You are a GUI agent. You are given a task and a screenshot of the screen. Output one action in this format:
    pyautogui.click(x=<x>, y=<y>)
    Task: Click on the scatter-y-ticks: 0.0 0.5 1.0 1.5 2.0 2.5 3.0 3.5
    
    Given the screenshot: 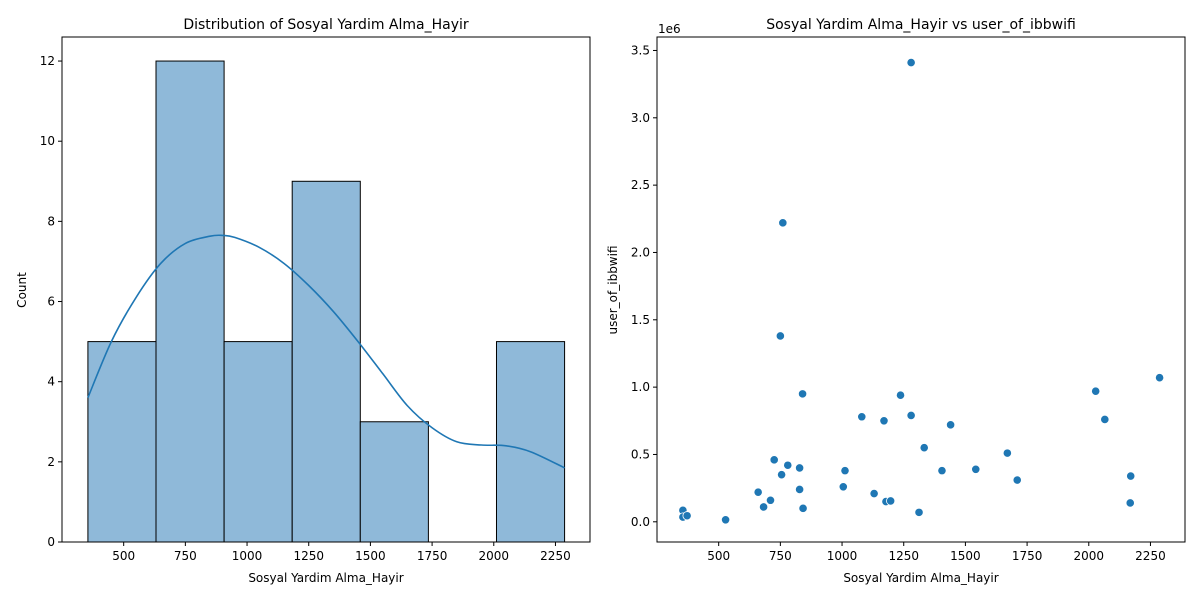 What is the action you would take?
    pyautogui.click(x=644, y=286)
    